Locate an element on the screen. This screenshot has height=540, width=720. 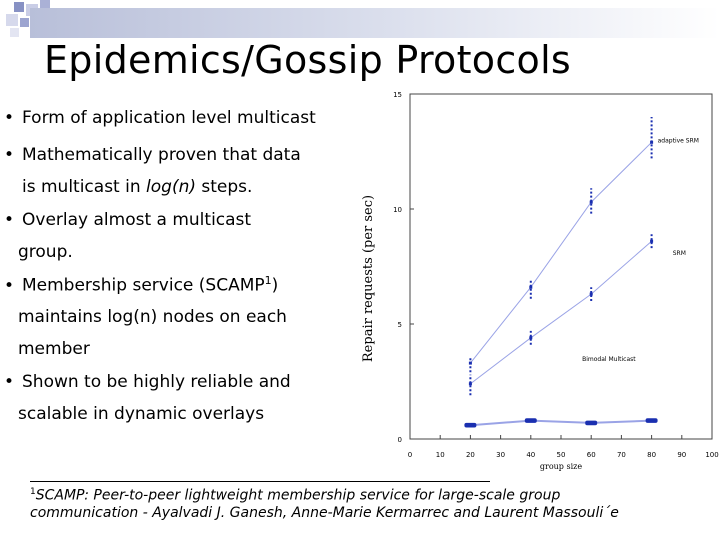
bullet-item: • Membership service (SCAMP1) is located at coordinates (141, 285).